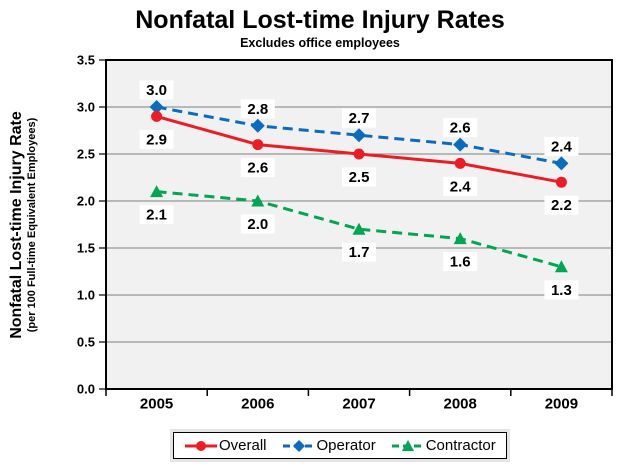 Image resolution: width=640 pixels, height=465 pixels. Describe the element at coordinates (460, 404) in the screenshot. I see `x-tick-label: 2008` at that location.